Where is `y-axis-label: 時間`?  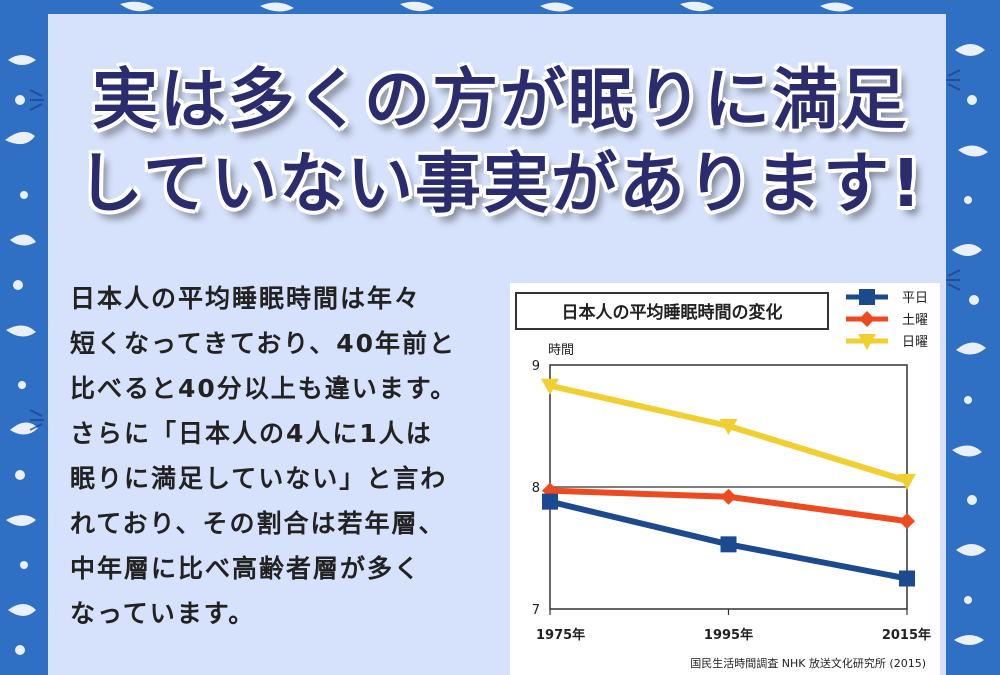 y-axis-label: 時間 is located at coordinates (561, 350).